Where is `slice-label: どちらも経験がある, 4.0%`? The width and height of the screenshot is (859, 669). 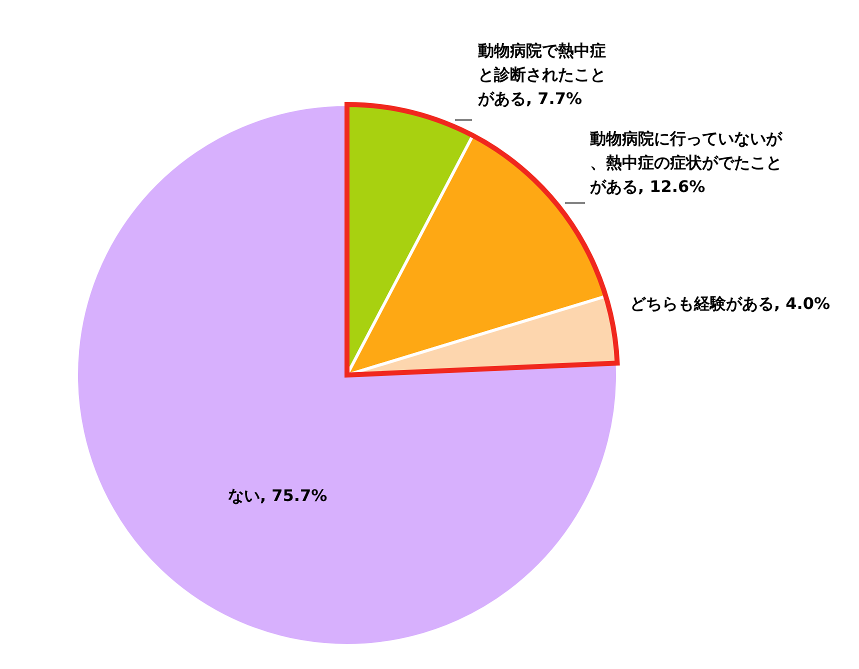
slice-label: どちらも経験がある, 4.0% is located at coordinates (730, 304).